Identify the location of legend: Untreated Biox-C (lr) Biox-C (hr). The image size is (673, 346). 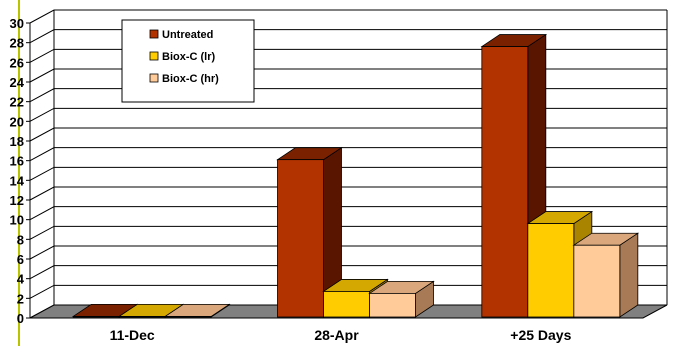
(188, 61).